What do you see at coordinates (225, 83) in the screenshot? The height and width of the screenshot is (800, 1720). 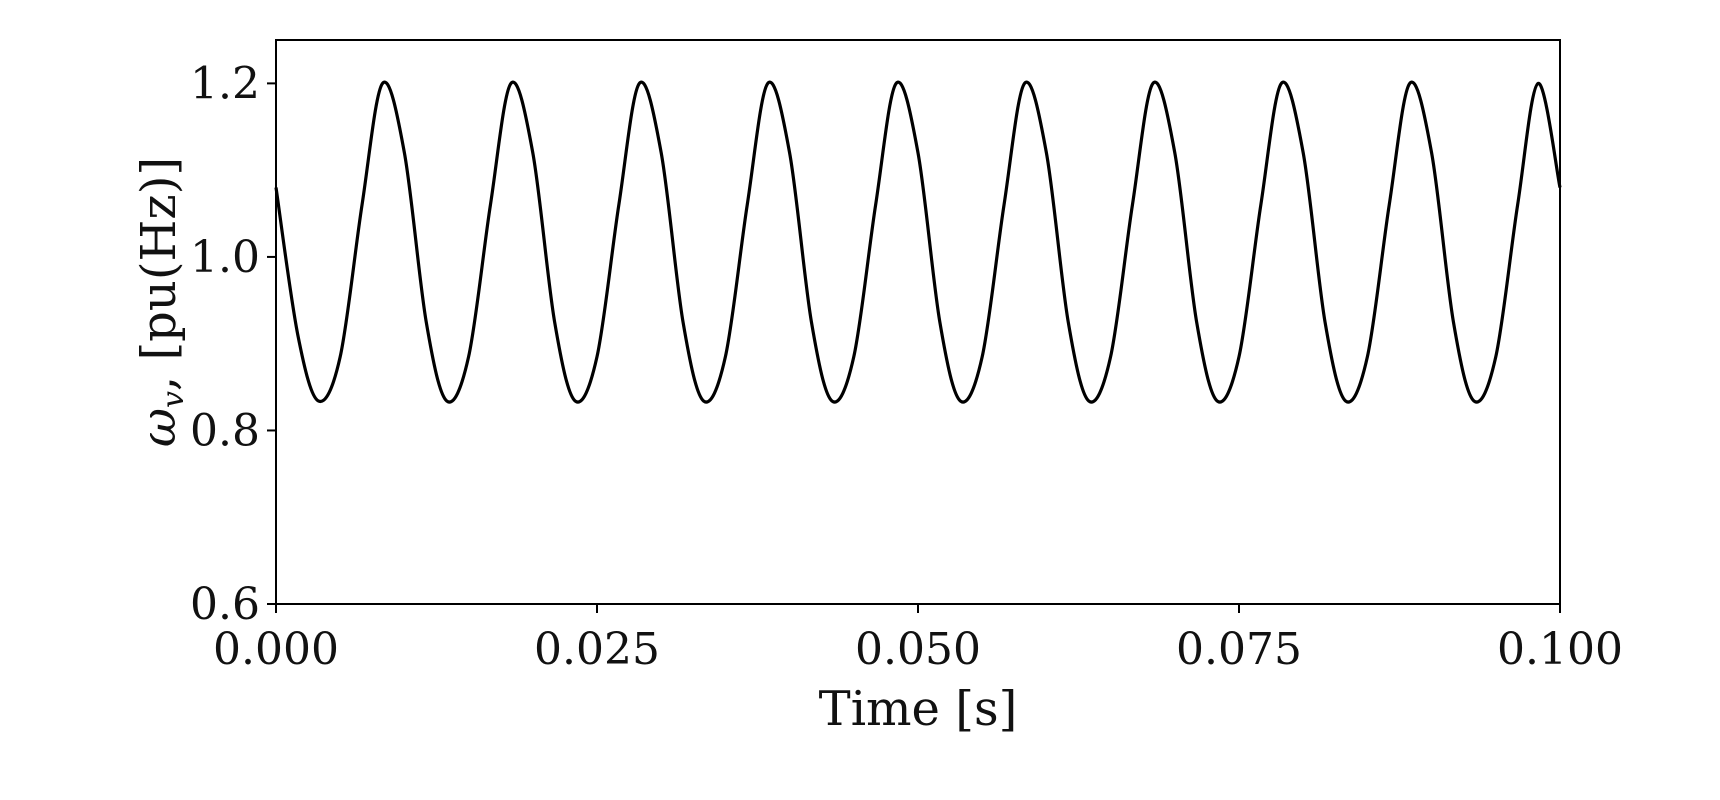 I see `y-tick-label: 1.2` at bounding box center [225, 83].